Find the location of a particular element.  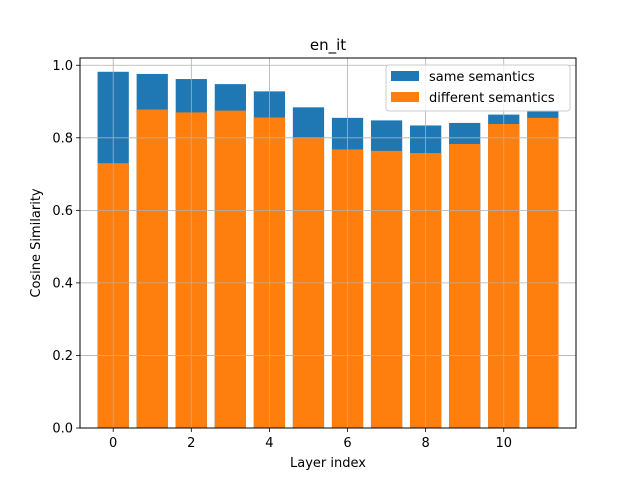

legend-label-1: different semantics is located at coordinates (492, 98).